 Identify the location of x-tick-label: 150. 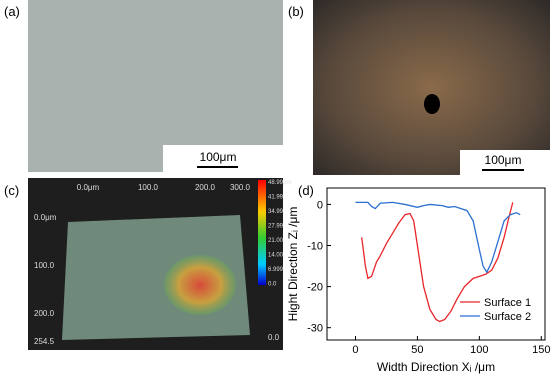
(541, 350).